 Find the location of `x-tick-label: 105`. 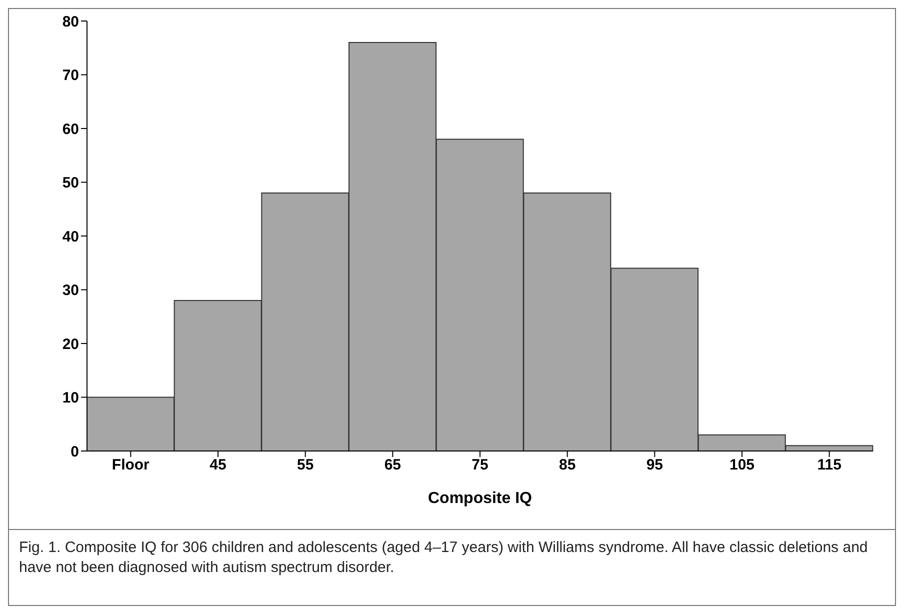

x-tick-label: 105 is located at coordinates (742, 465).